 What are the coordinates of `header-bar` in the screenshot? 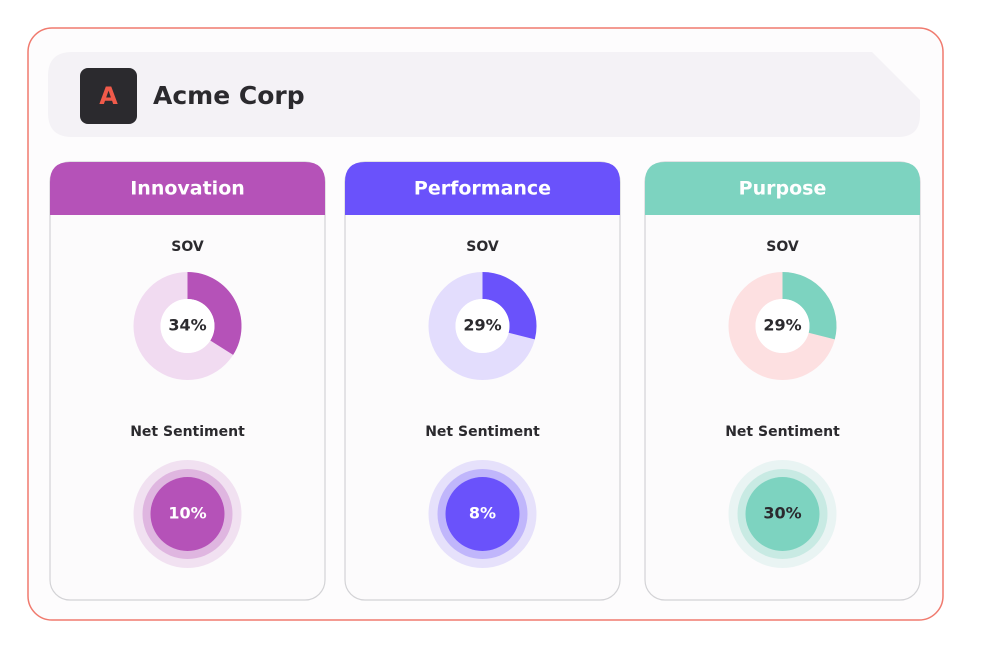 It's located at (484, 94).